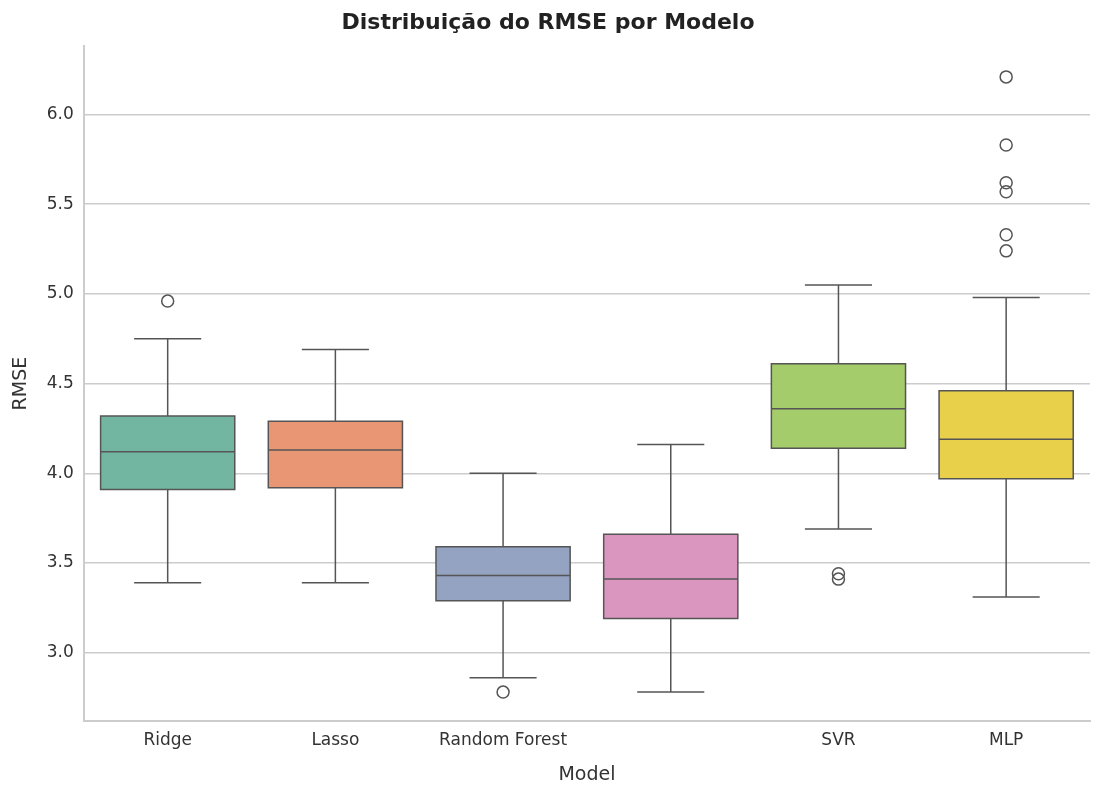 The width and height of the screenshot is (1098, 792). What do you see at coordinates (60, 471) in the screenshot?
I see `y-tick-label: 4.0` at bounding box center [60, 471].